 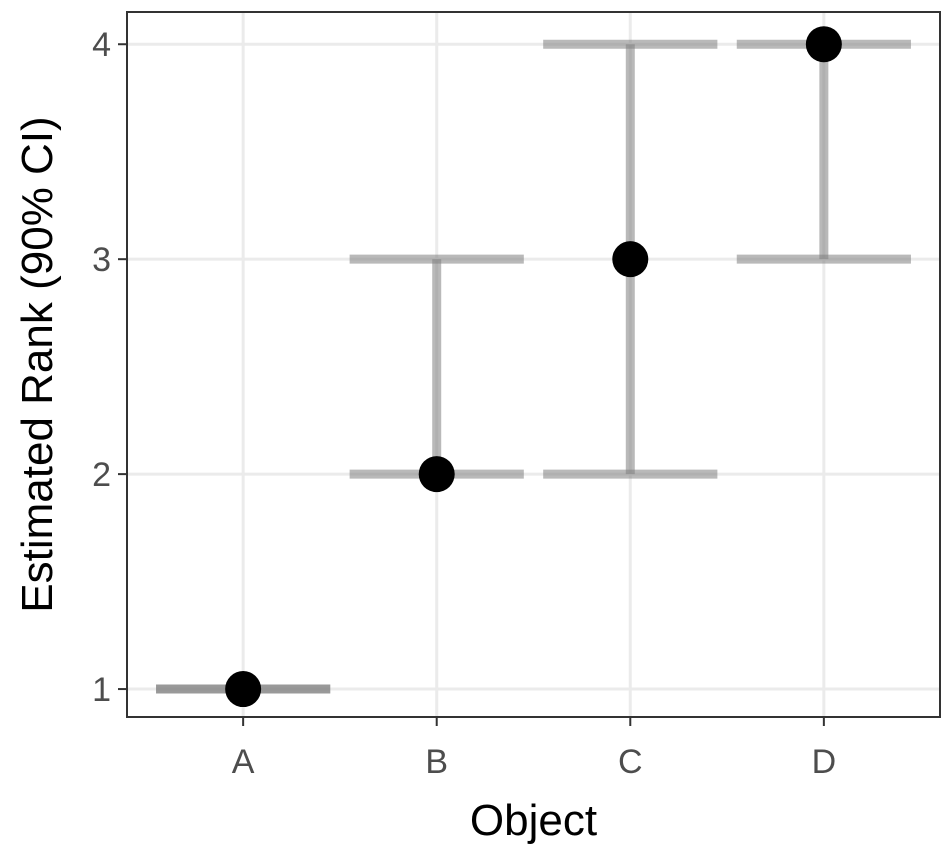 I want to click on x-tick-label-D: D, so click(x=824, y=762).